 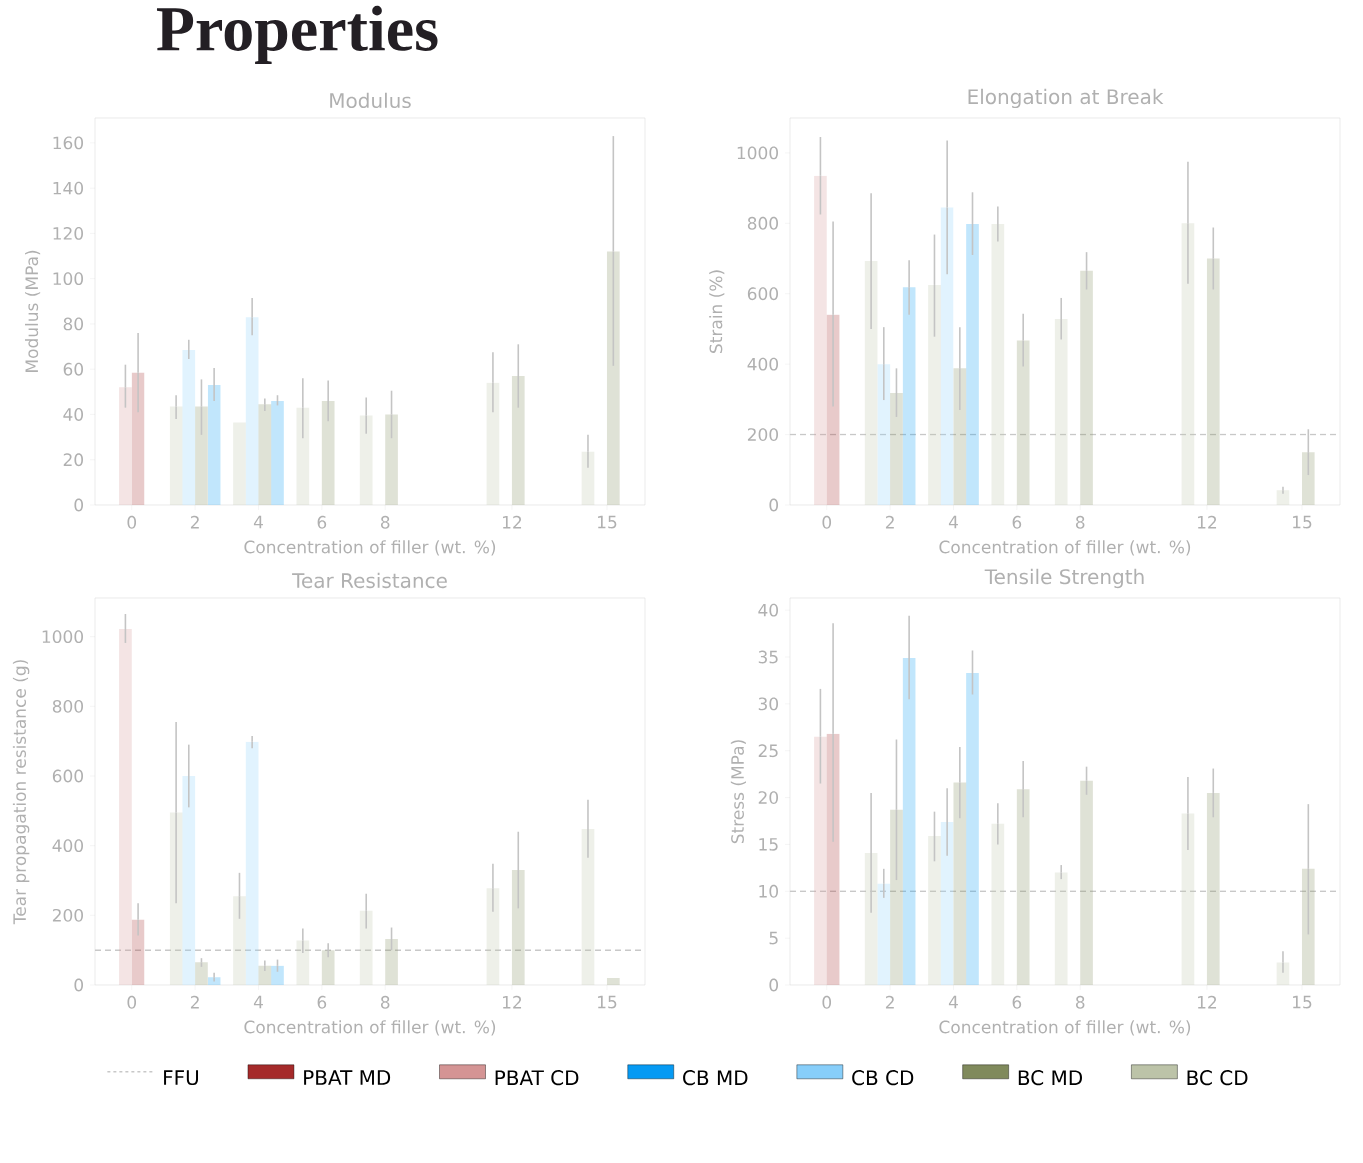 I want to click on y-tick-label: 100, so click(x=68, y=279).